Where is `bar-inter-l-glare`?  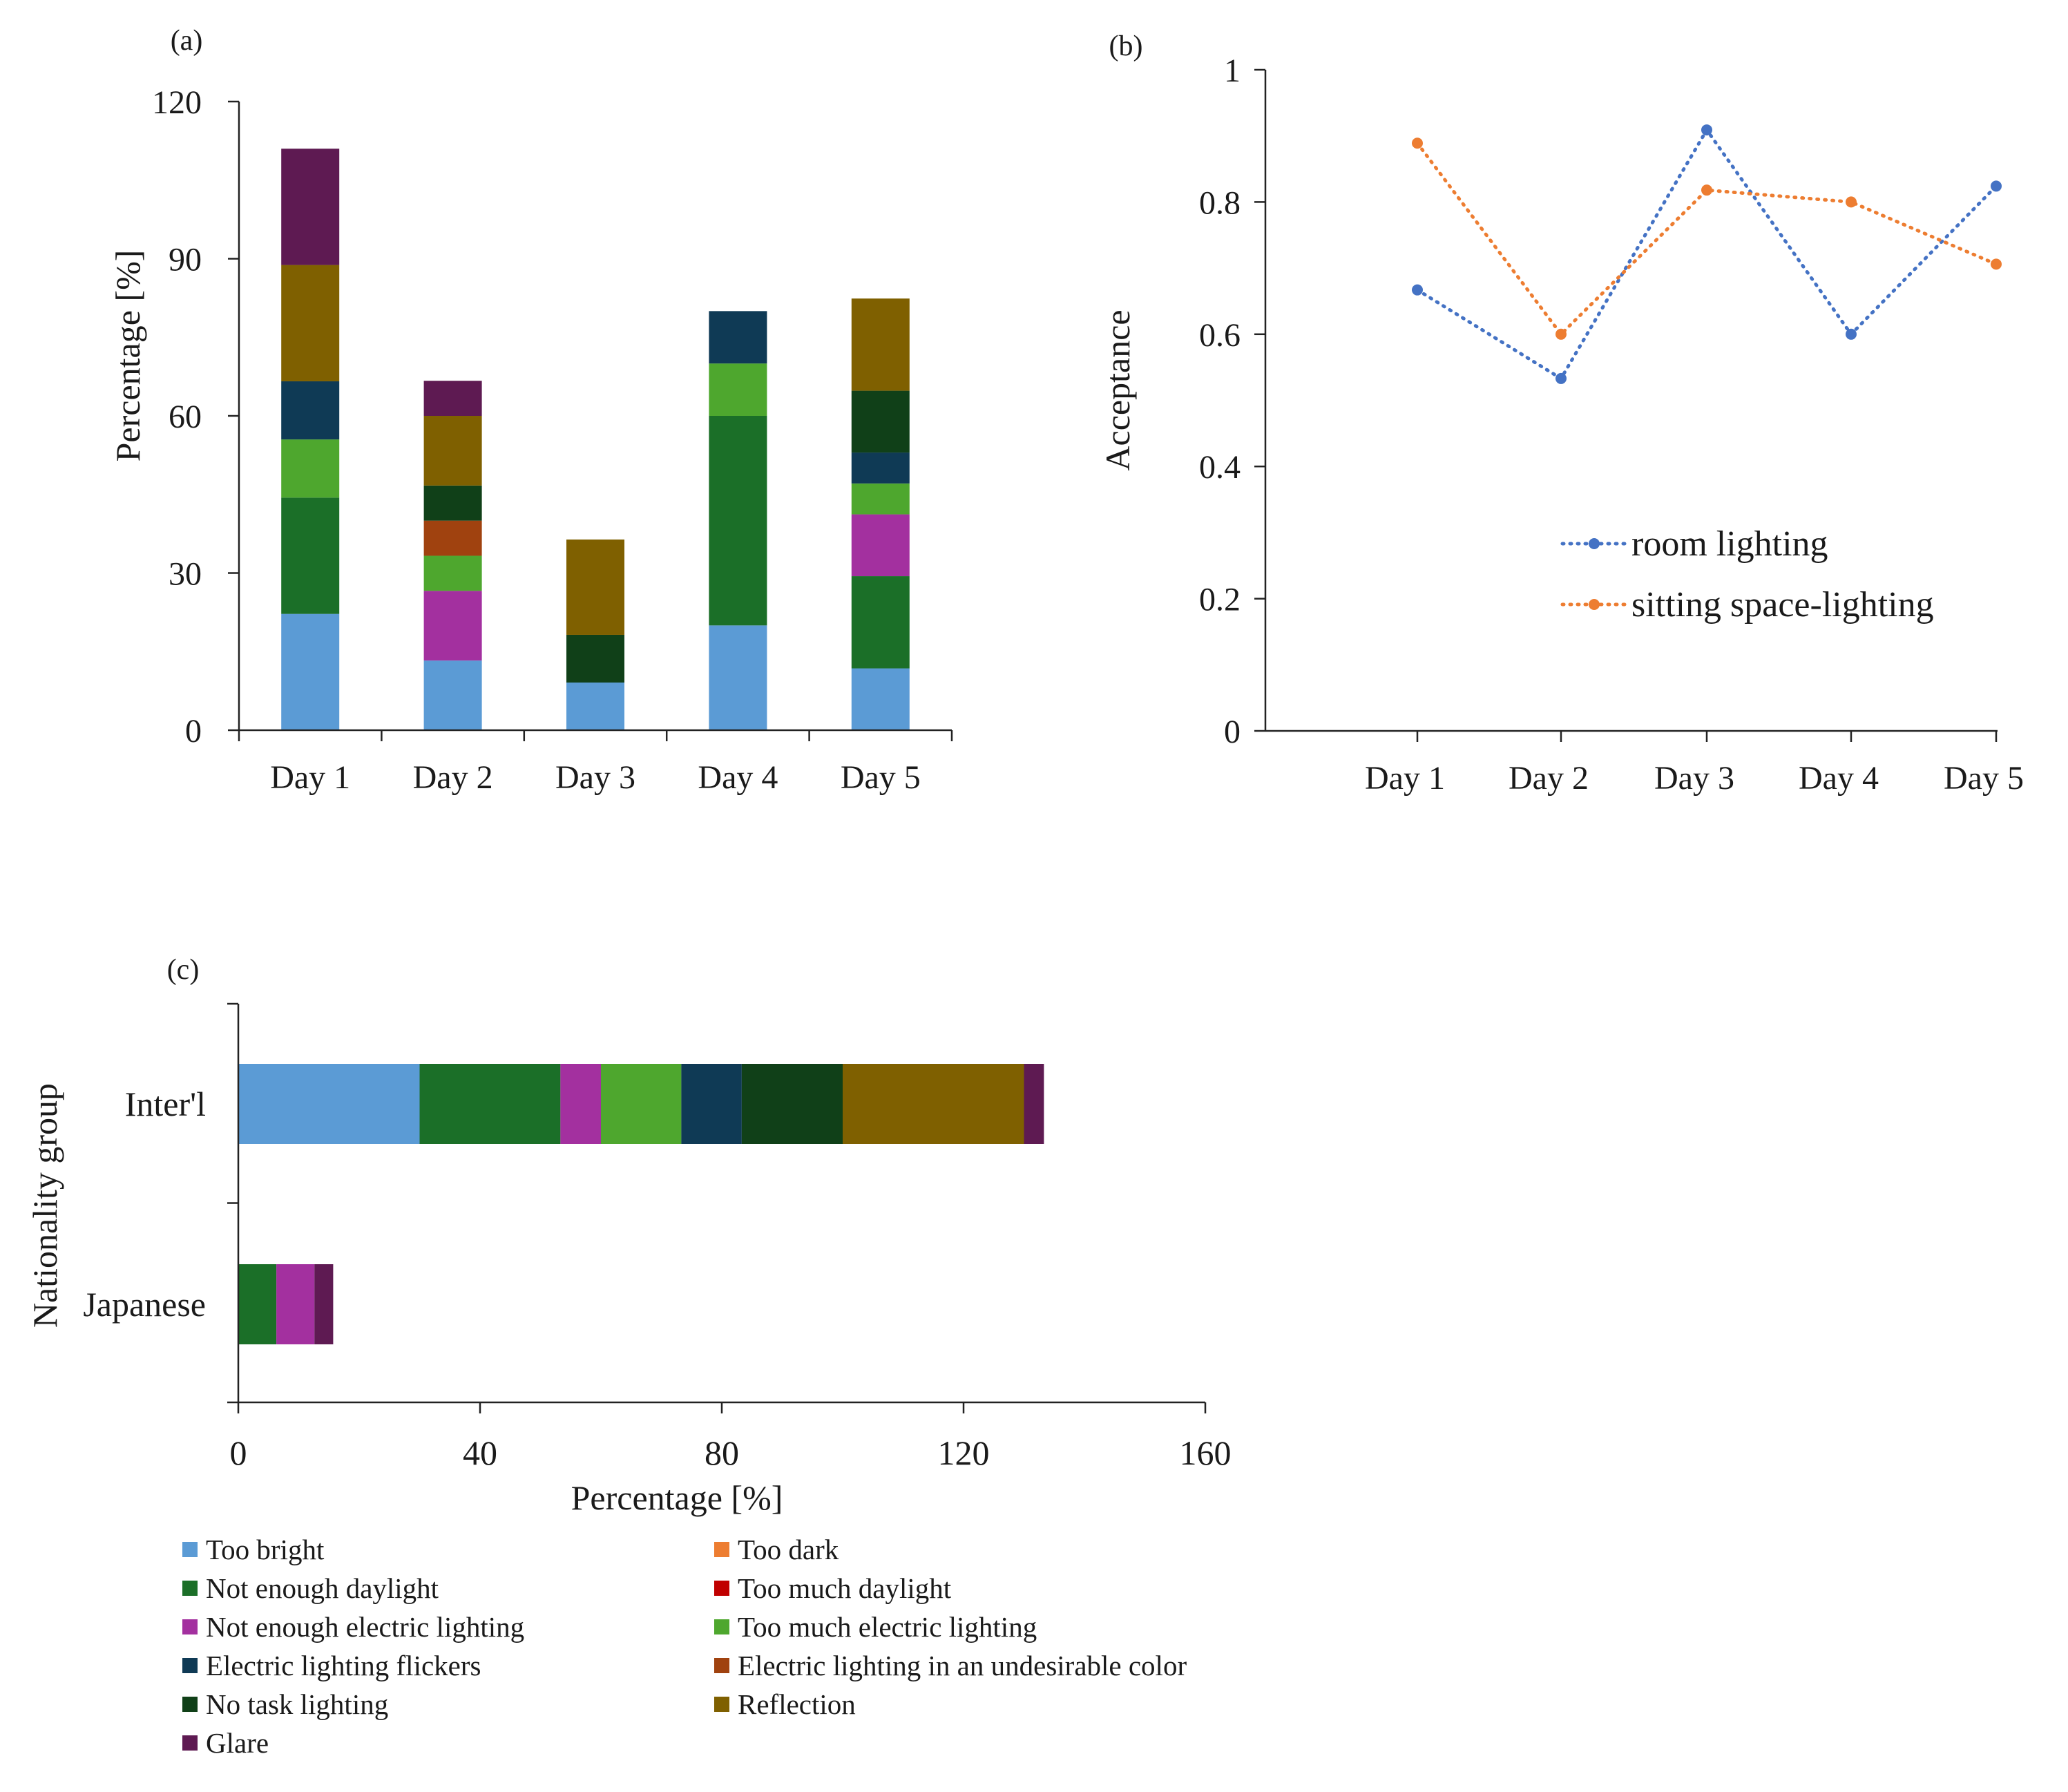
bar-inter-l-glare is located at coordinates (1034, 1104).